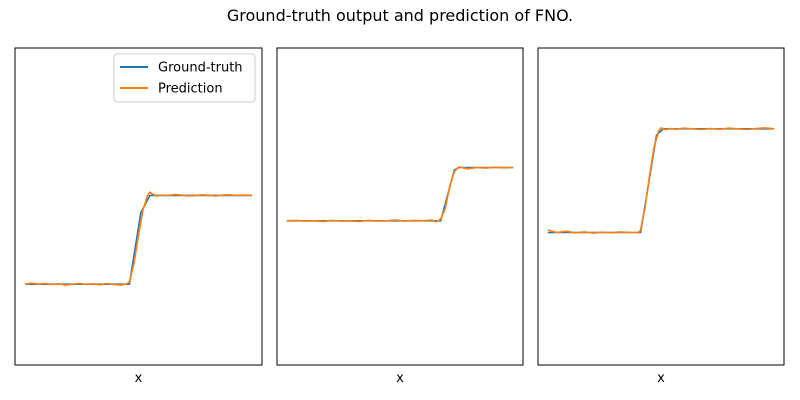 This screenshot has height=400, width=800. Describe the element at coordinates (200, 68) in the screenshot. I see `legend-label-ground-truth: Ground-truth` at that location.